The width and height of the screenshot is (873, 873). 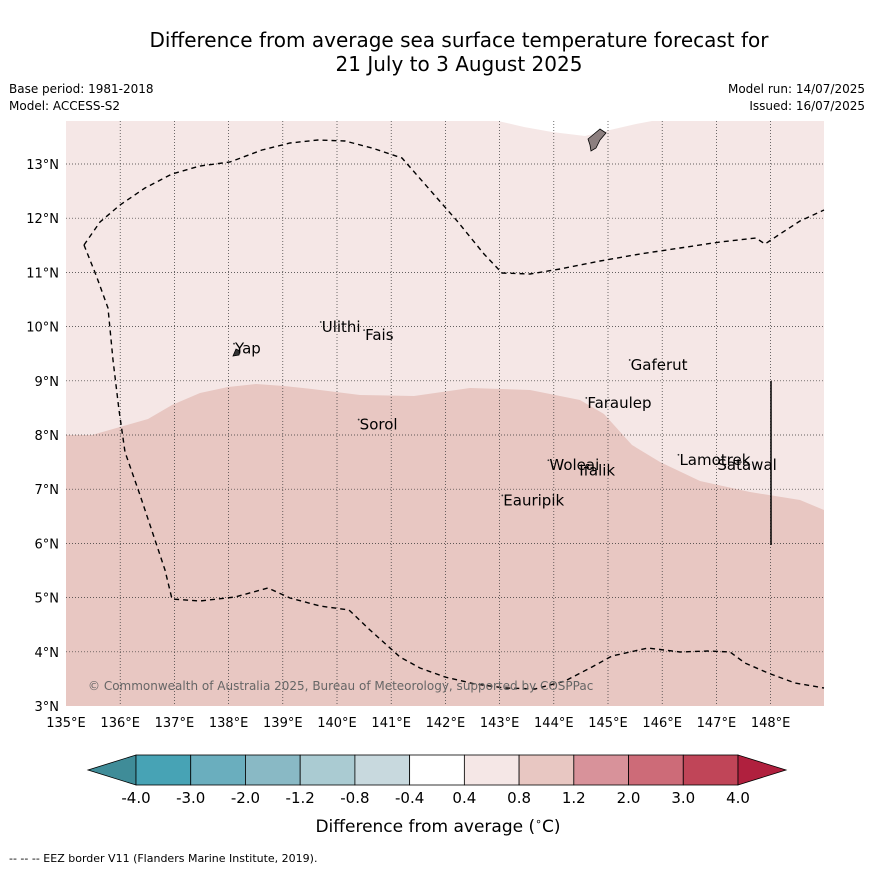 What do you see at coordinates (379, 335) in the screenshot?
I see `place-label: Fais` at bounding box center [379, 335].